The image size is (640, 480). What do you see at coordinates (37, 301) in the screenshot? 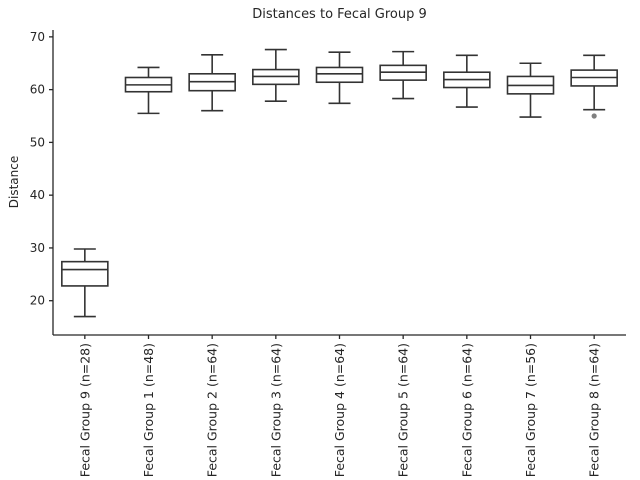
I see `y-tick-label: 20` at bounding box center [37, 301].